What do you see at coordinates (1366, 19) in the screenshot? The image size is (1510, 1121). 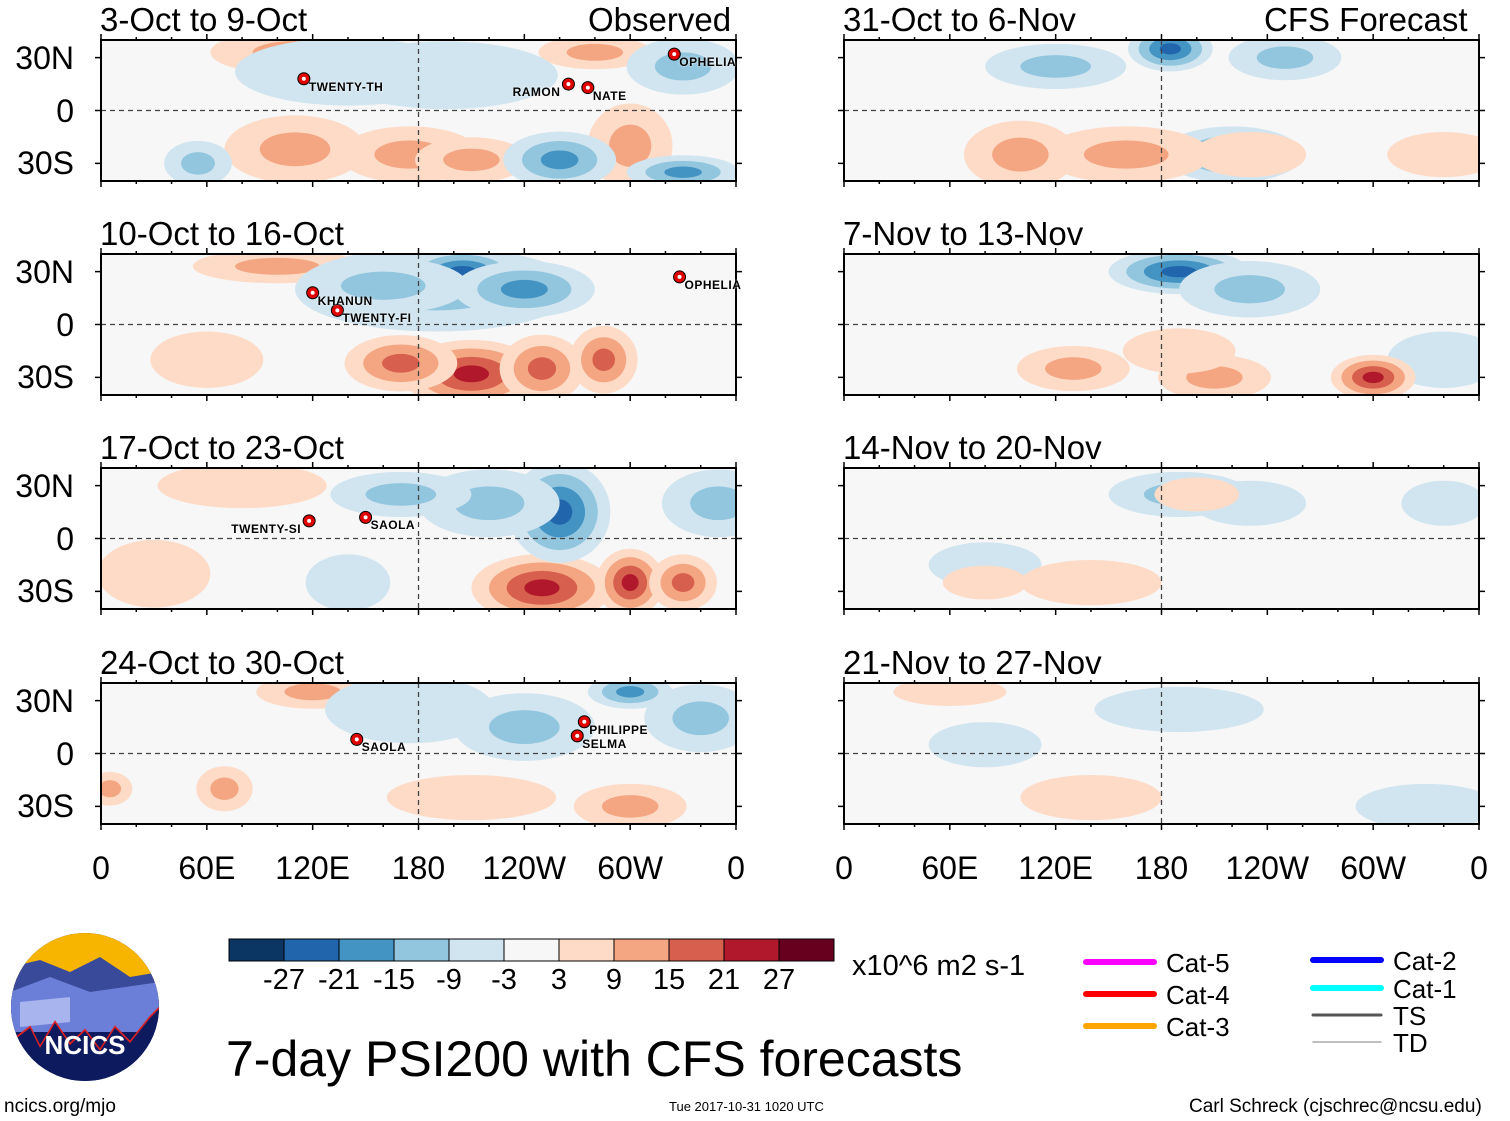 I see `forecast-label: CFS Forecast` at bounding box center [1366, 19].